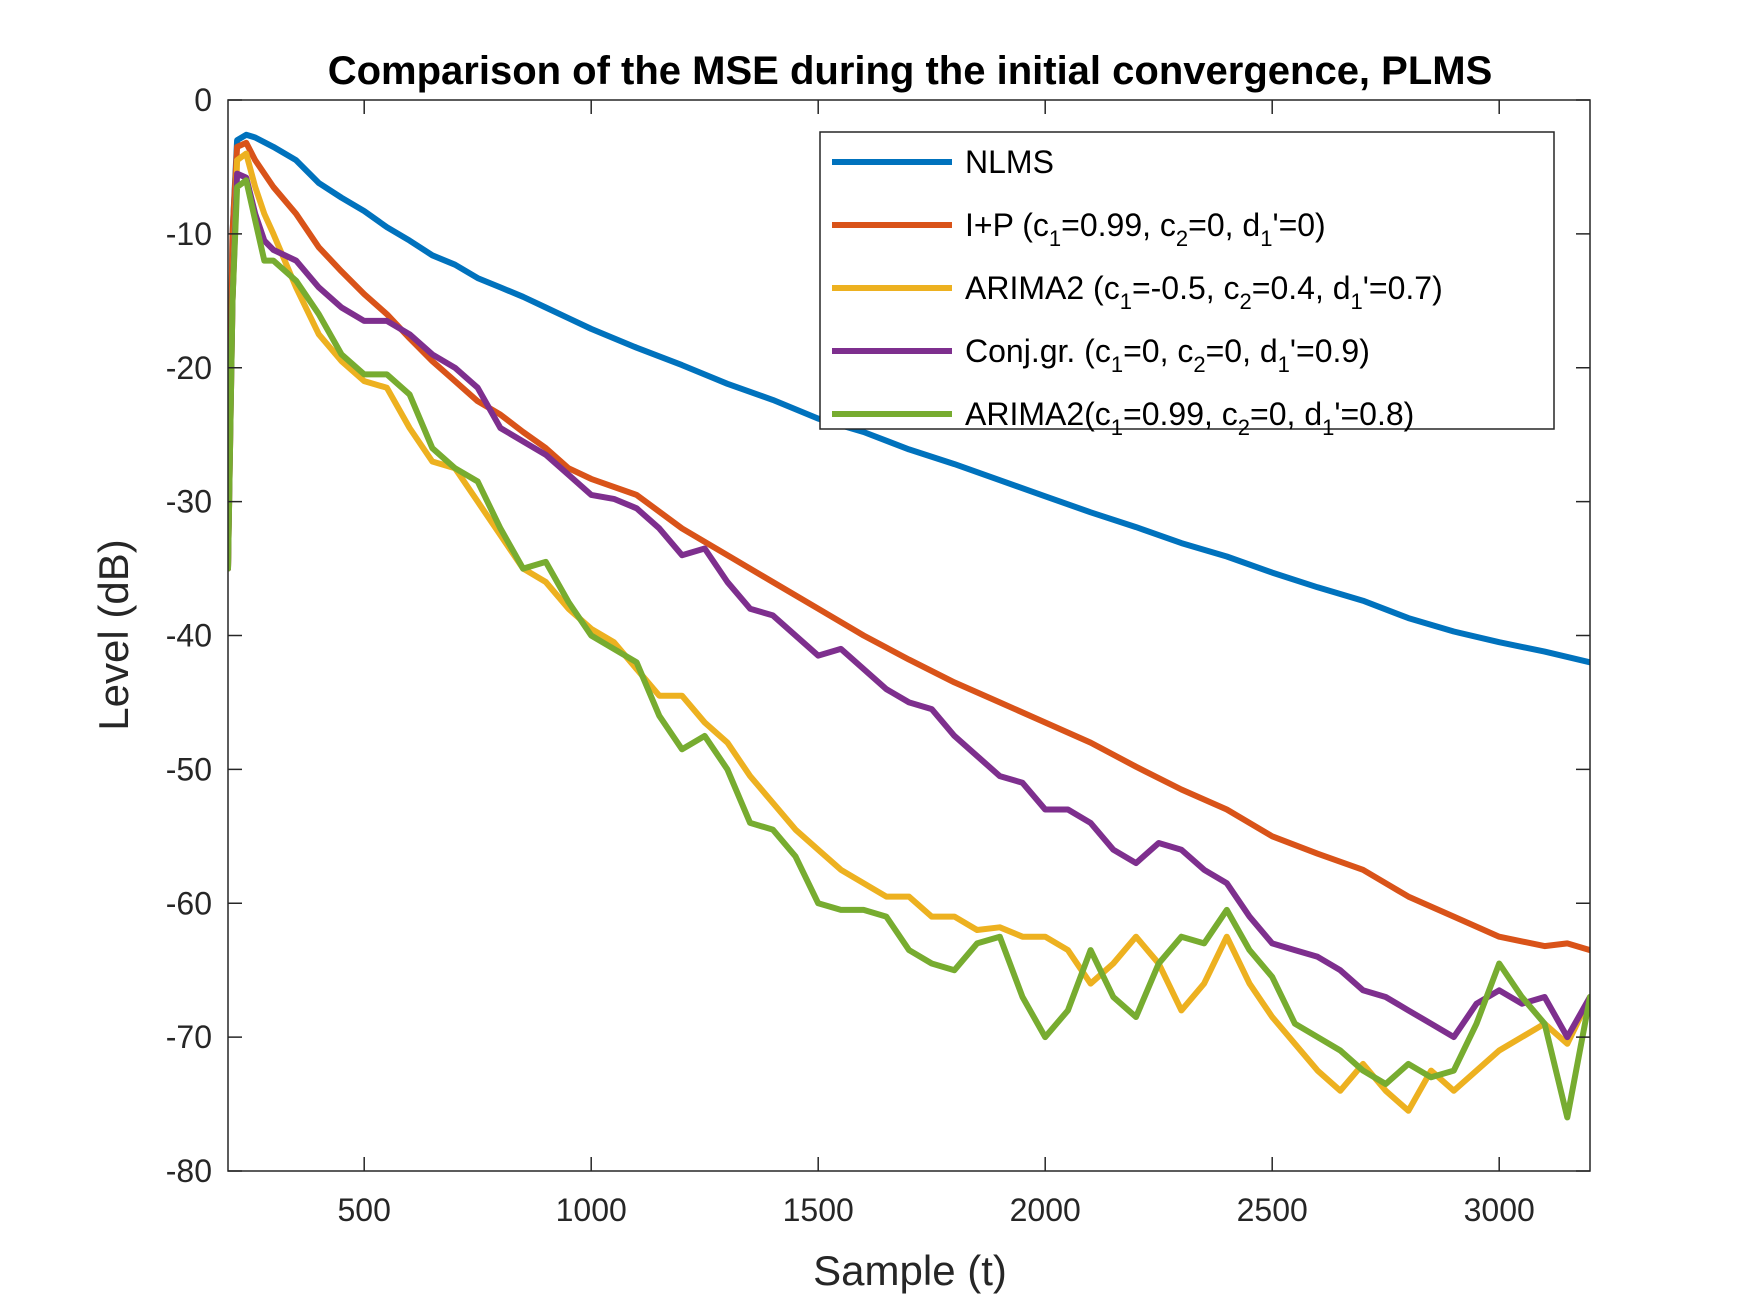 This screenshot has height=1310, width=1750. I want to click on y-axis-label: Level (dB), so click(113, 634).